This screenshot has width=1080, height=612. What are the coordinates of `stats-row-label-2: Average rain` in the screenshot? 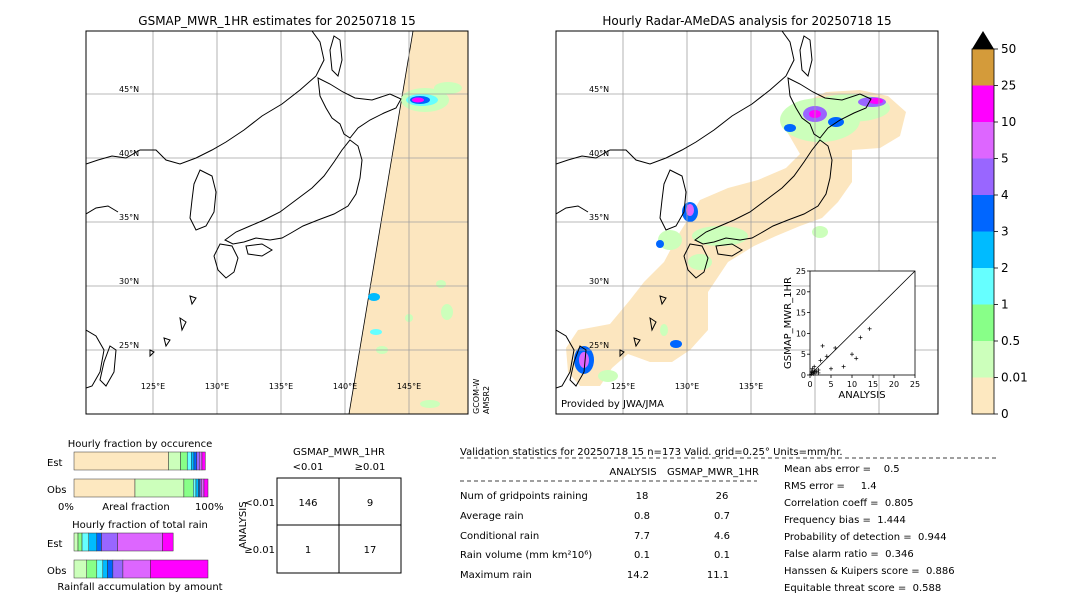 It's located at (492, 516).